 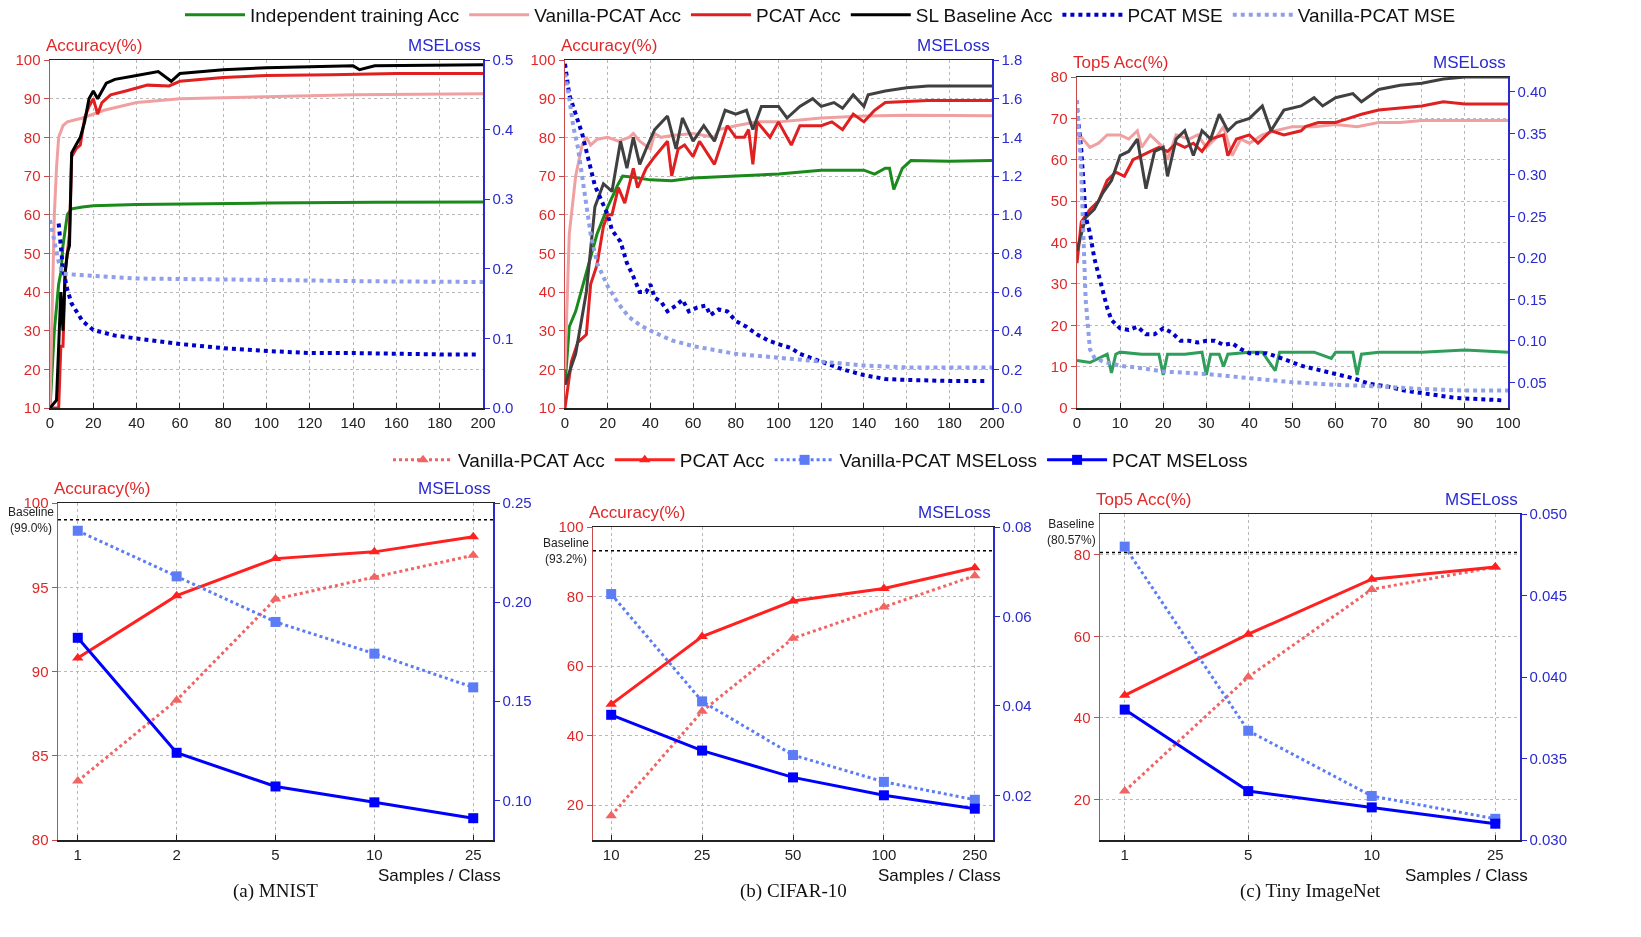 I want to click on text: (b) CIFAR-10, so click(x=793, y=891).